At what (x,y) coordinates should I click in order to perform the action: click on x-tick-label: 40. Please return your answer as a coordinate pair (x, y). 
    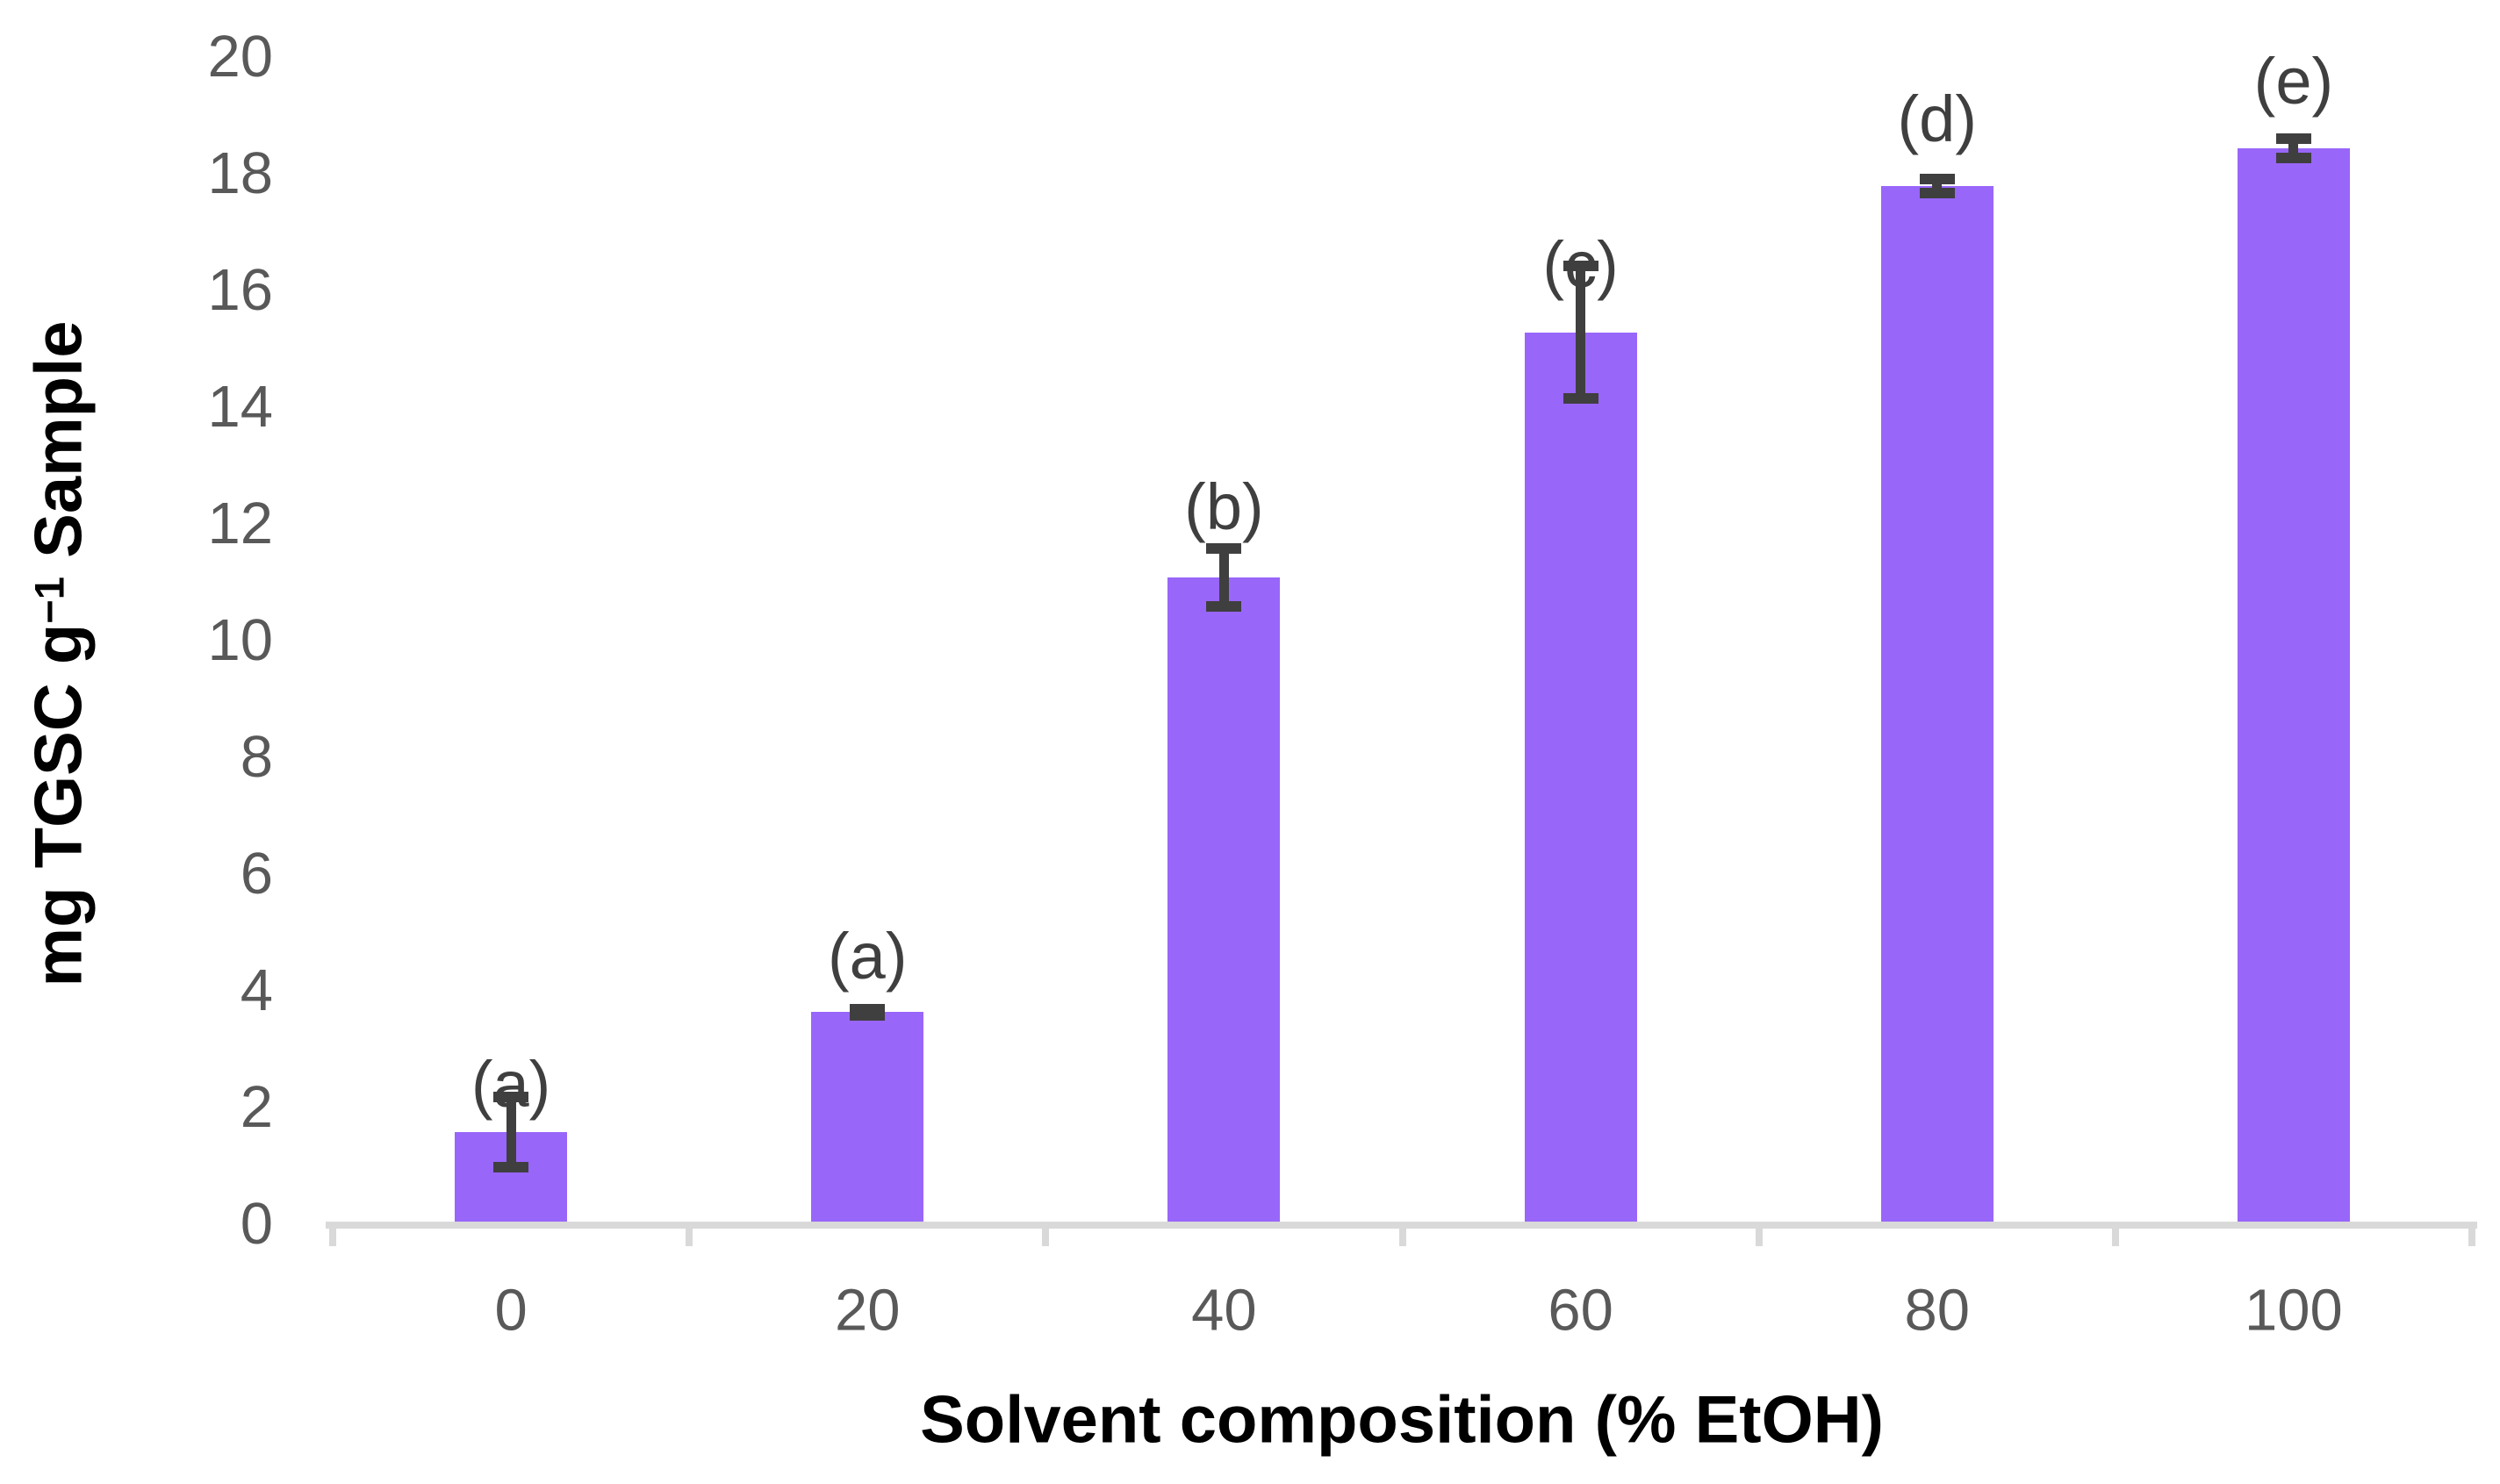
    Looking at the image, I should click on (1224, 1310).